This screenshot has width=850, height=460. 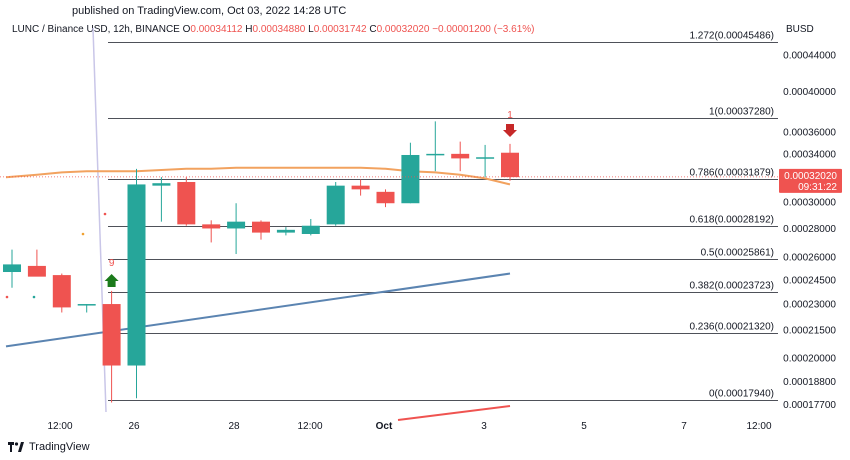 What do you see at coordinates (249, 29) in the screenshot?
I see `high-label: H` at bounding box center [249, 29].